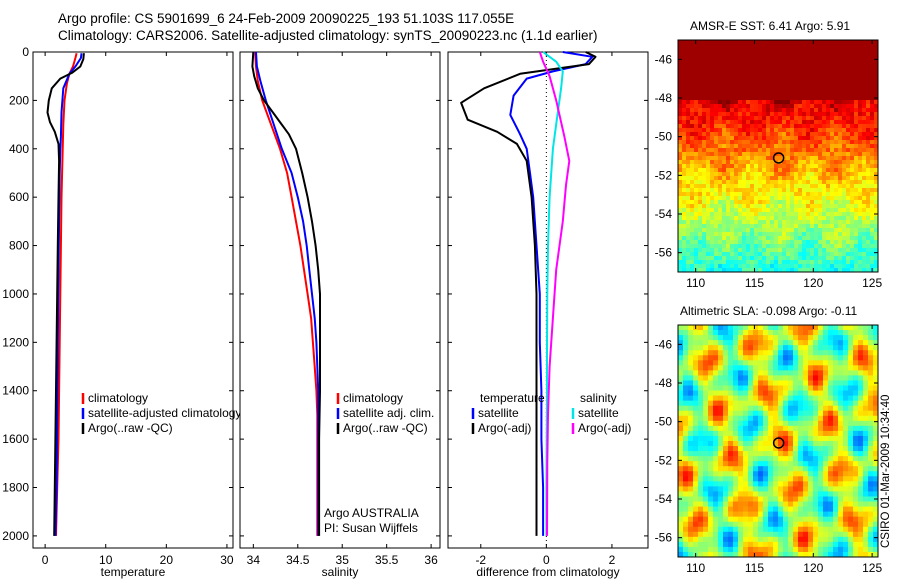 This screenshot has height=580, width=900. What do you see at coordinates (167, 560) in the screenshot?
I see `x-tick-label: 20` at bounding box center [167, 560].